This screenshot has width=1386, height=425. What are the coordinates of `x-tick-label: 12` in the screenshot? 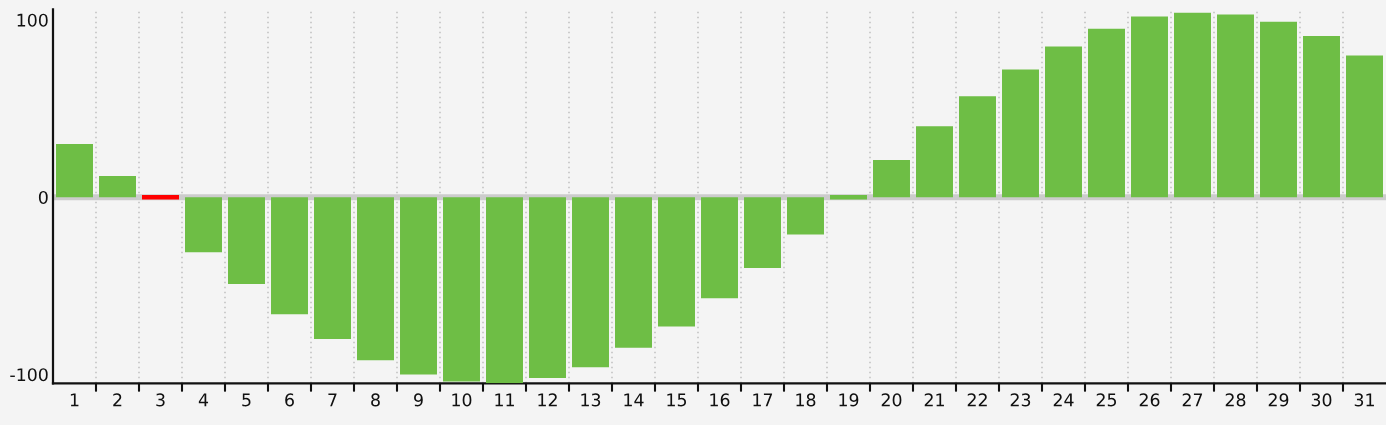 It's located at (547, 400).